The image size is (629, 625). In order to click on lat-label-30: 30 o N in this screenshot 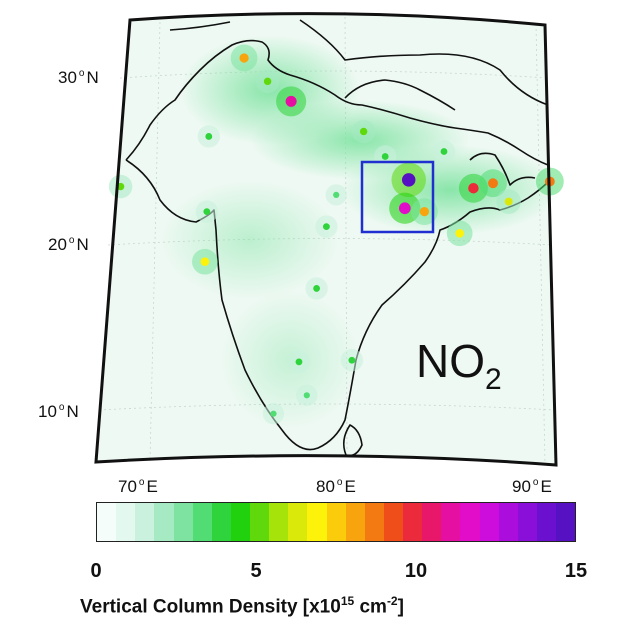, I will do `click(78, 77)`.